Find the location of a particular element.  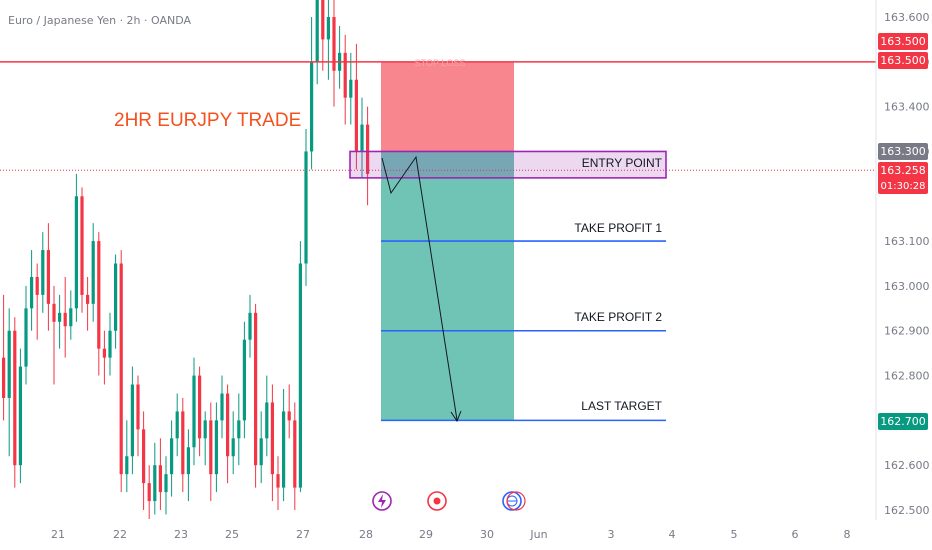

record-icon is located at coordinates (437, 501).